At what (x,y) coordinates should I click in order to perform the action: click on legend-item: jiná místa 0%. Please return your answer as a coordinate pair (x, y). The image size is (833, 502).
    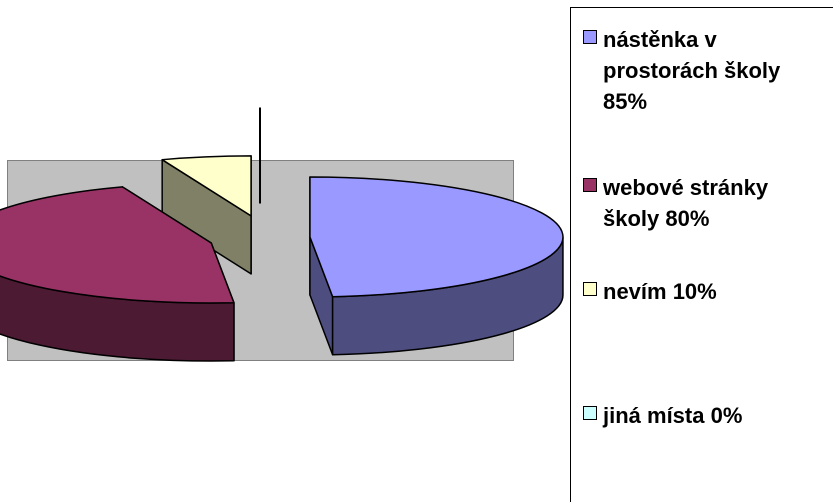
    Looking at the image, I should click on (705, 415).